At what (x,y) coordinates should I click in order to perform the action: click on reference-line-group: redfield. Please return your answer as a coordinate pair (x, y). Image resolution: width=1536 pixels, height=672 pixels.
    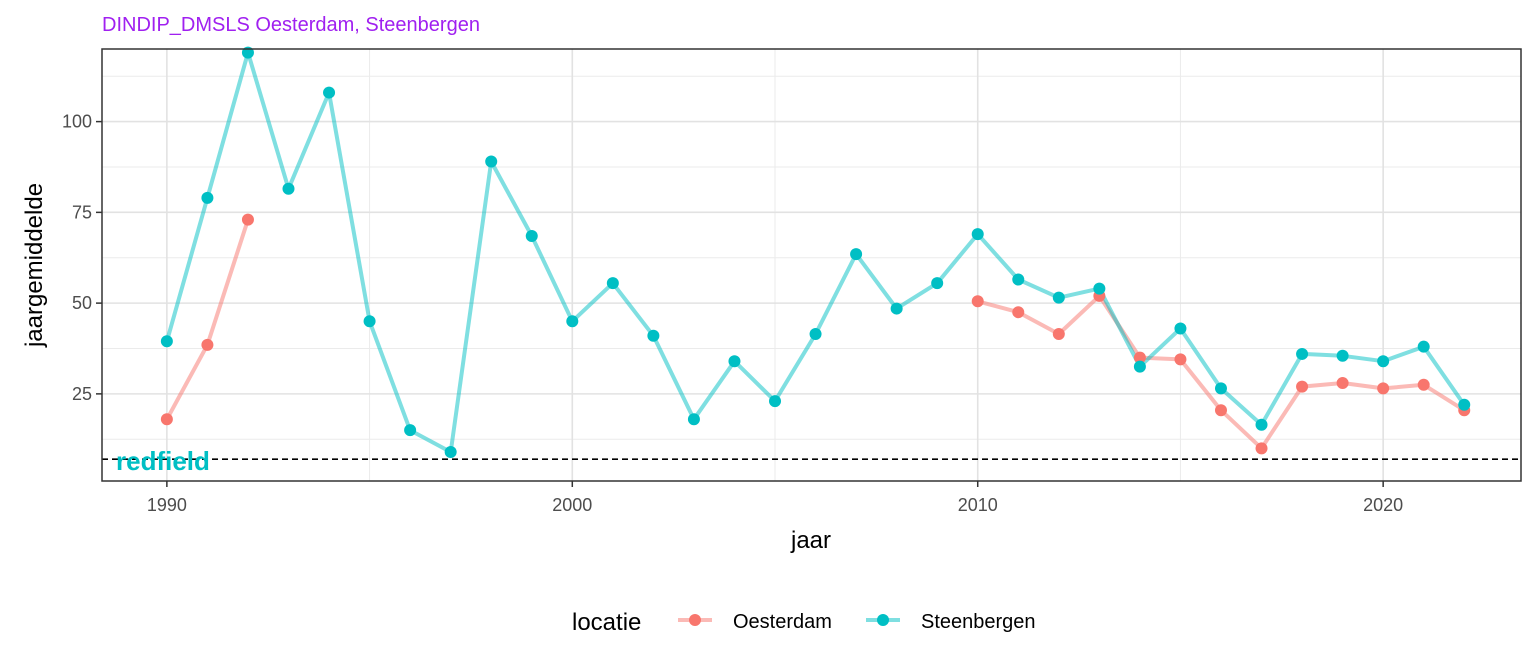
    Looking at the image, I should click on (811, 461).